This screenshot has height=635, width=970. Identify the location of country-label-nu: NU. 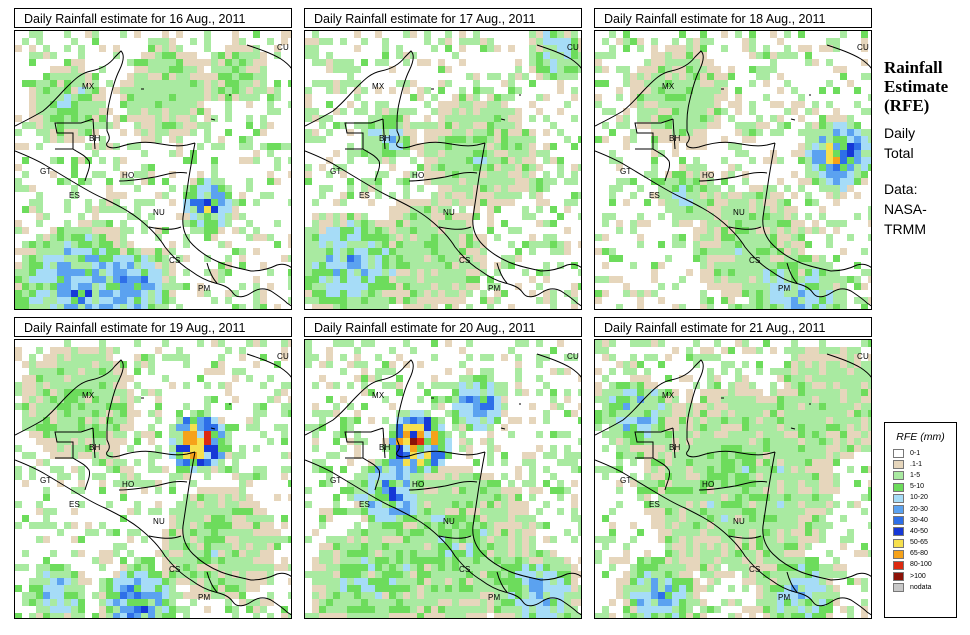
(159, 521).